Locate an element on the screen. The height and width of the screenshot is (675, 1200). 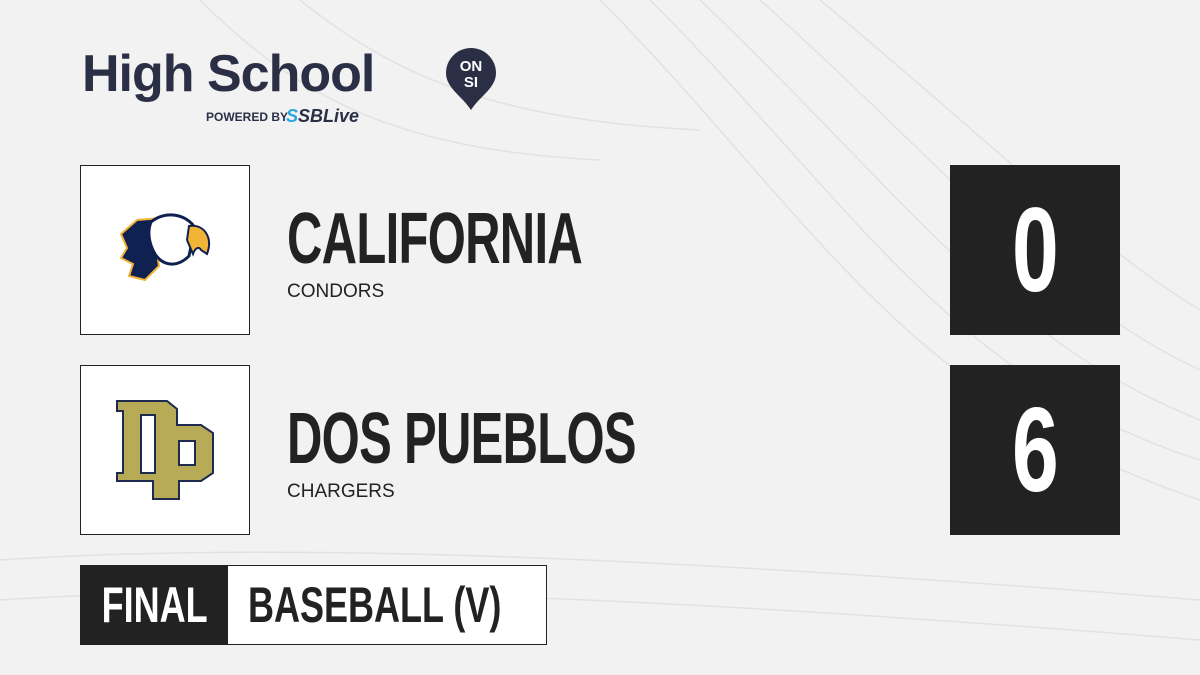
status-label: FINAL is located at coordinates (154, 605).